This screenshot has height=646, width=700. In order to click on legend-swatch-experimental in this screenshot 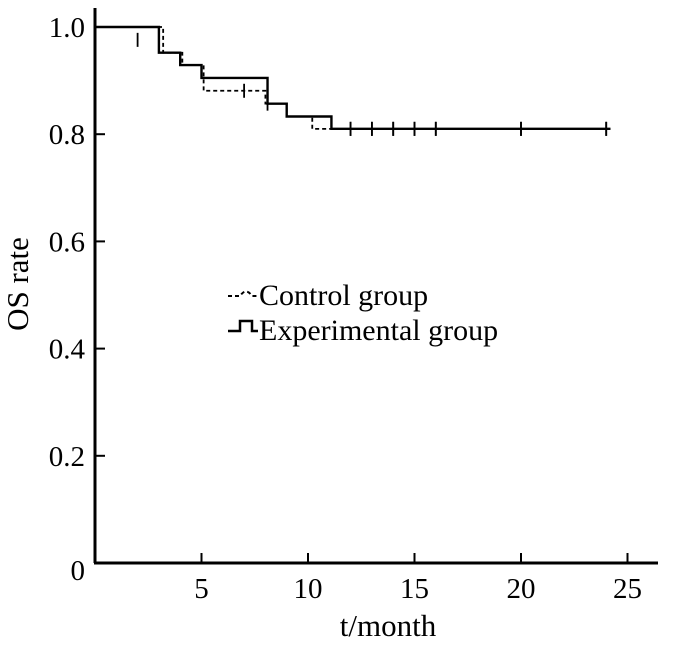, I will do `click(243, 326)`.